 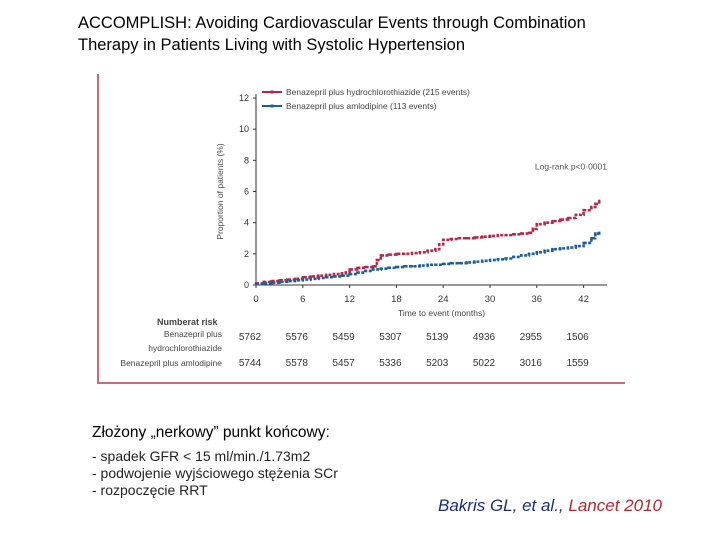 What do you see at coordinates (615, 505) in the screenshot?
I see `citation-journal: Lancet 2010` at bounding box center [615, 505].